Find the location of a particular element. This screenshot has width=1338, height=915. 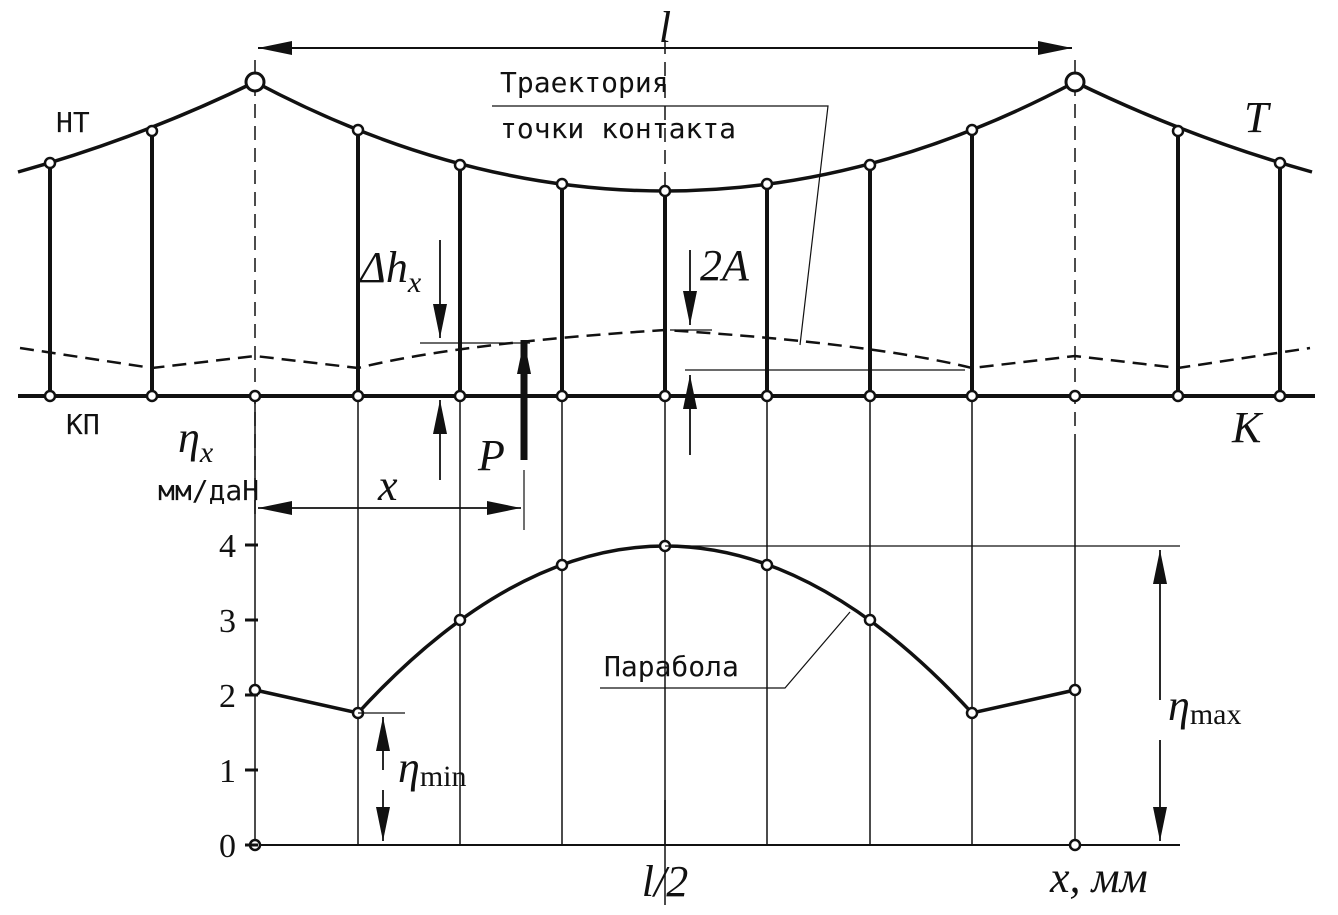

eta-sub: x is located at coordinates (206, 452).